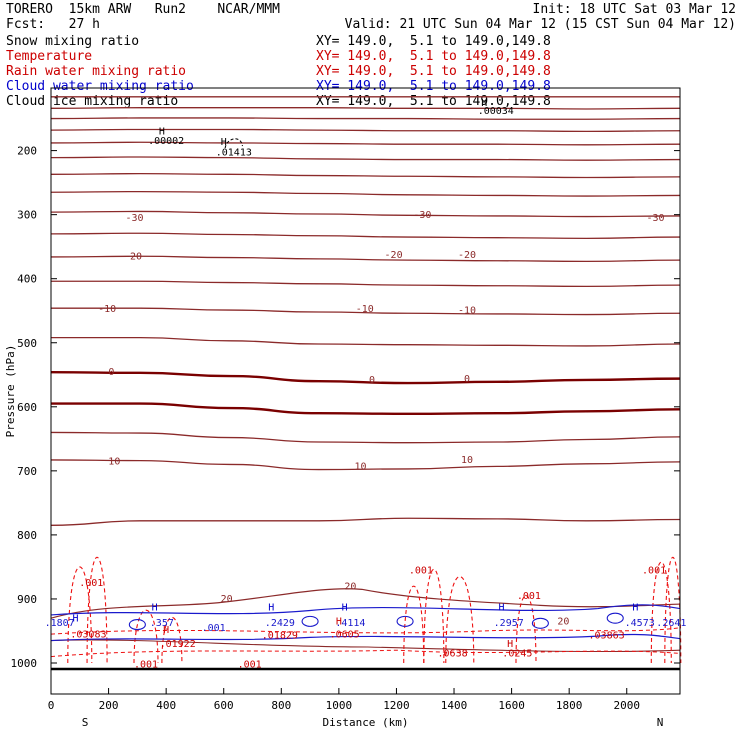 The width and height of the screenshot is (740, 740). What do you see at coordinates (49, 56) in the screenshot?
I see `legend-name: Temperature` at bounding box center [49, 56].